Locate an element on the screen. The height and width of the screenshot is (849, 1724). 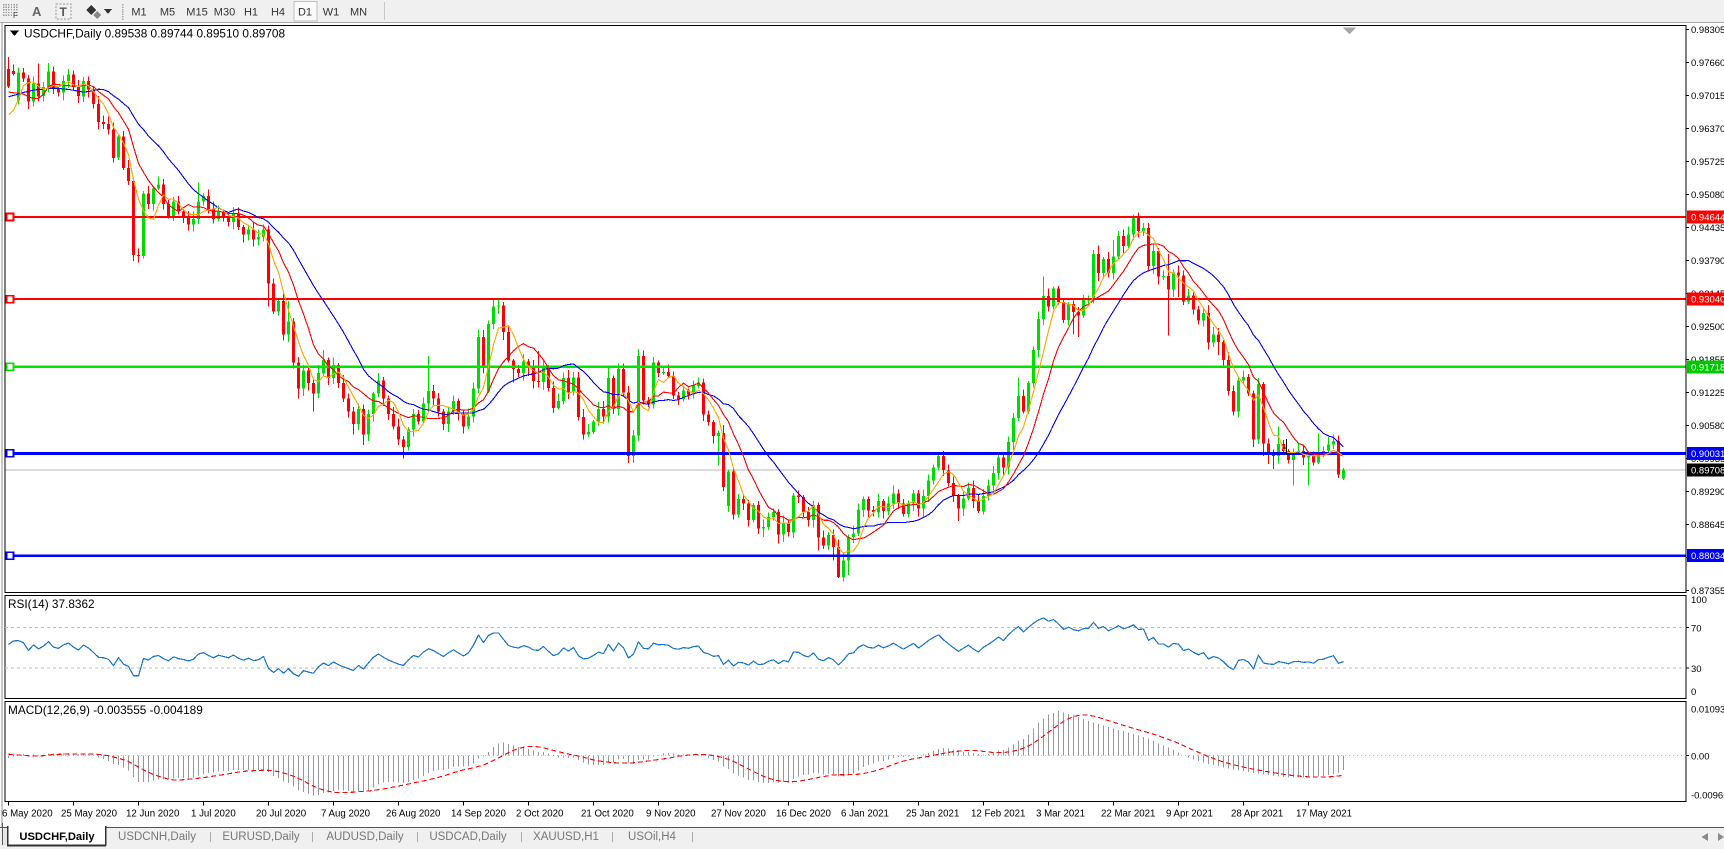
svg-text: 0.91225 is located at coordinates (1707, 393).